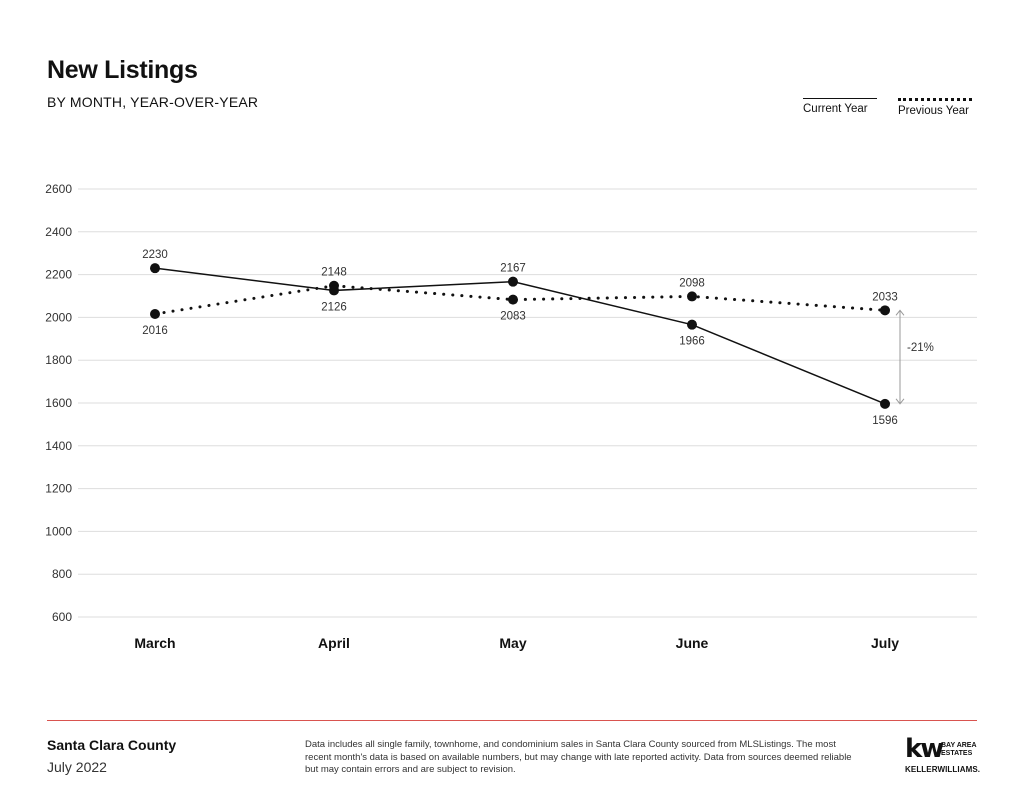 Image resolution: width=1024 pixels, height=791 pixels. Describe the element at coordinates (334, 307) in the screenshot. I see `data-label-current-year: 2126` at that location.